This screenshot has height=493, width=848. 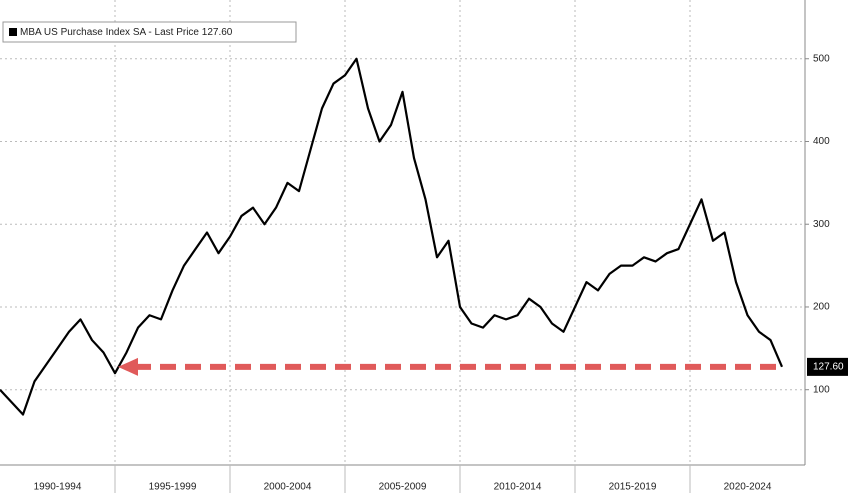 What do you see at coordinates (13, 32) in the screenshot?
I see `legend-swatch` at bounding box center [13, 32].